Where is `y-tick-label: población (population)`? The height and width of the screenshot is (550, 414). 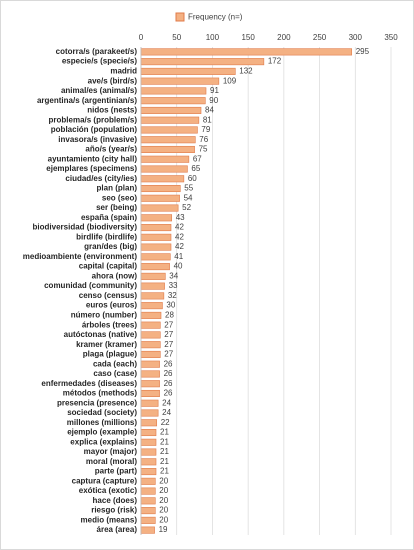
y-tick-label: población (population) is located at coordinates (94, 129).